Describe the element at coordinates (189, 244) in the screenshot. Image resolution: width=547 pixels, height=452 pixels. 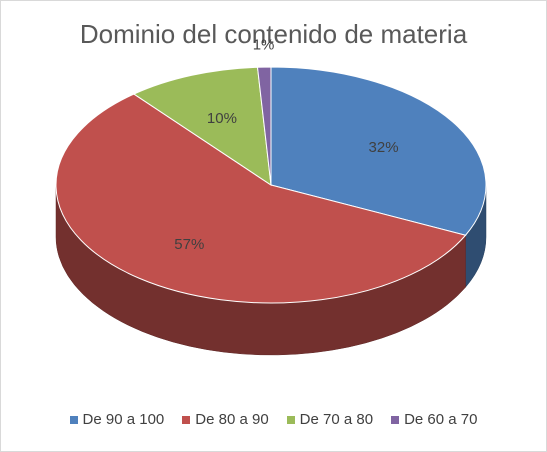
I see `data-label-de-80-a-90: 57%` at that location.